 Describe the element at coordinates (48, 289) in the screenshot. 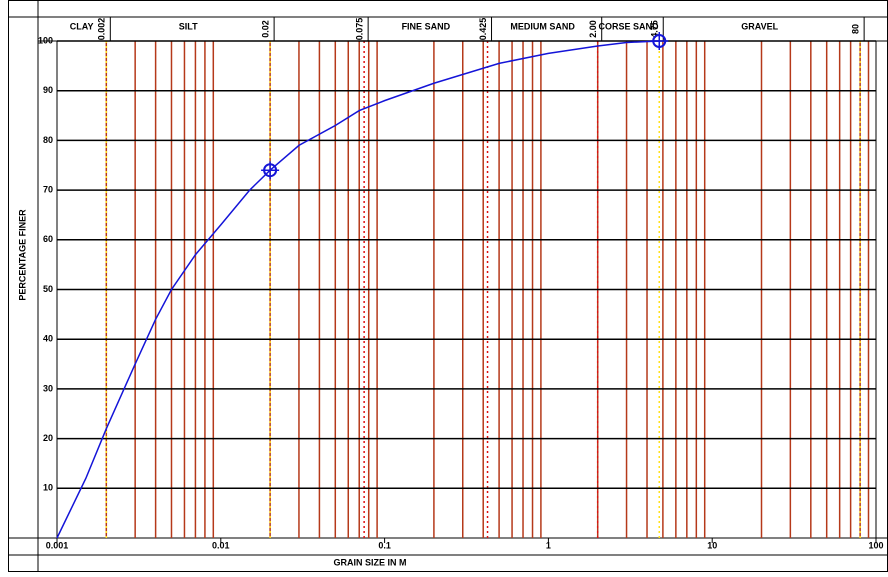

I see `y-tick-label: 50` at that location.